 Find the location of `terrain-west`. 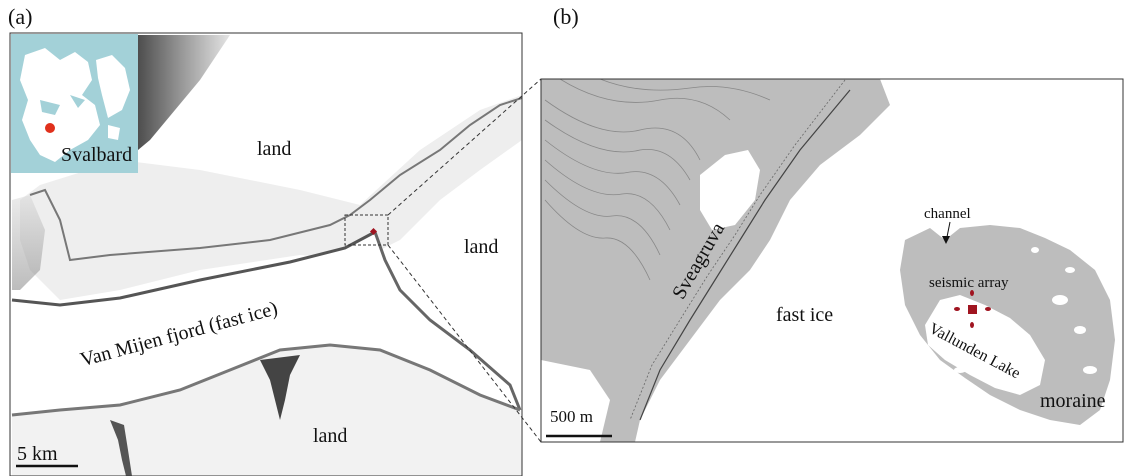

terrain-west is located at coordinates (28, 242).